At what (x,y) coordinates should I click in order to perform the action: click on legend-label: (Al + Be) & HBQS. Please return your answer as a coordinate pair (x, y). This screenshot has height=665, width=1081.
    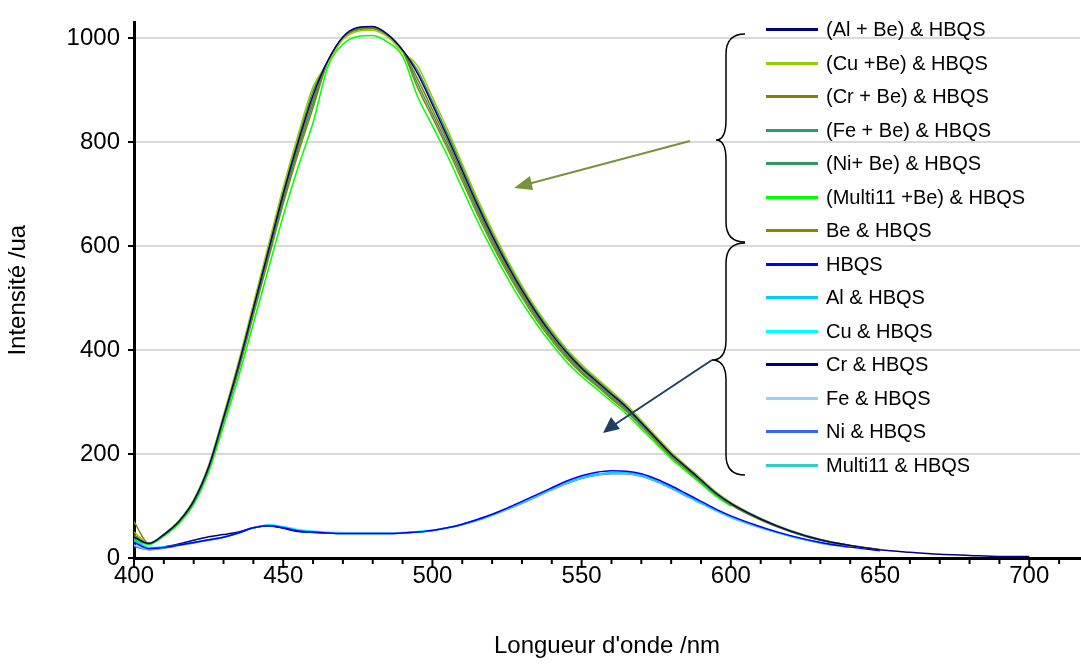
    Looking at the image, I should click on (906, 29).